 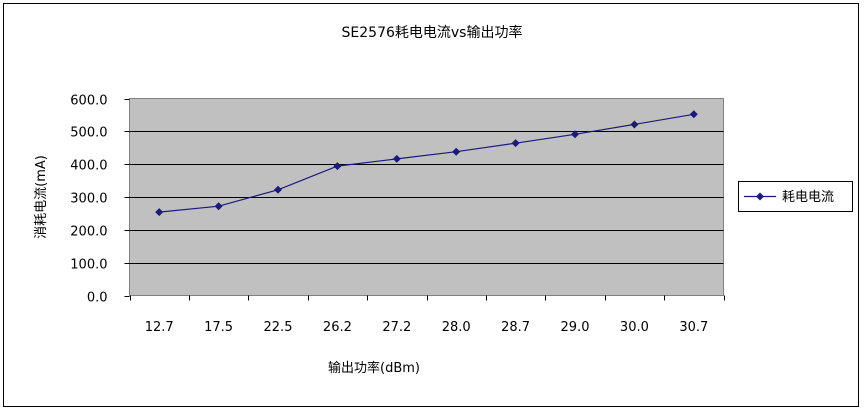 What do you see at coordinates (456, 327) in the screenshot?
I see `x-tick-label: 28.0` at bounding box center [456, 327].